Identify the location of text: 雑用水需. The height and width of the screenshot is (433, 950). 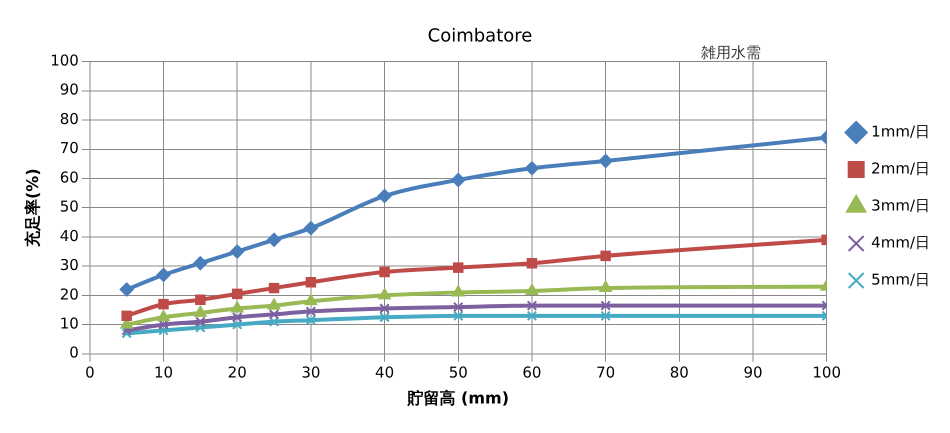
(730, 52).